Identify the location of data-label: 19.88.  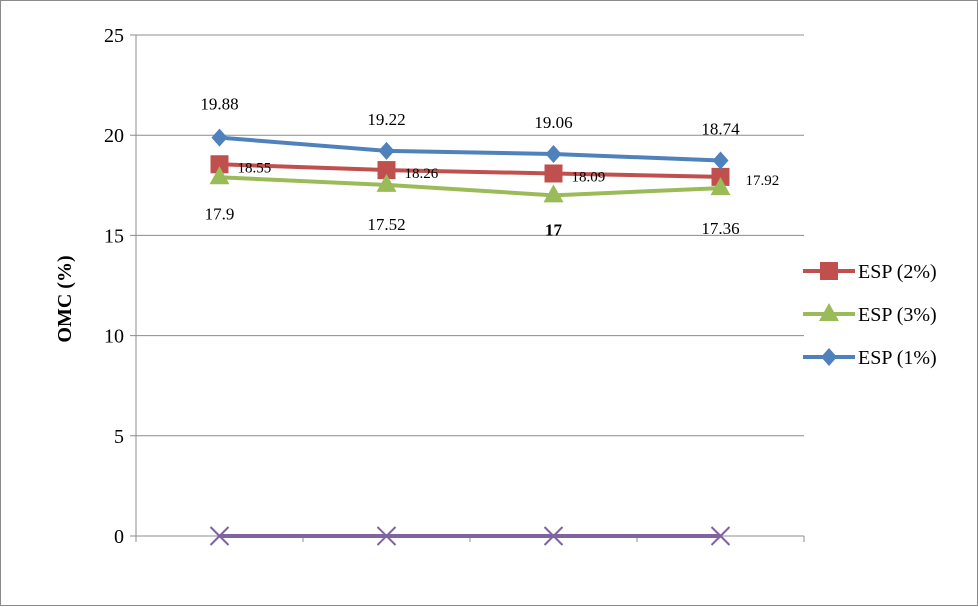
(219, 104).